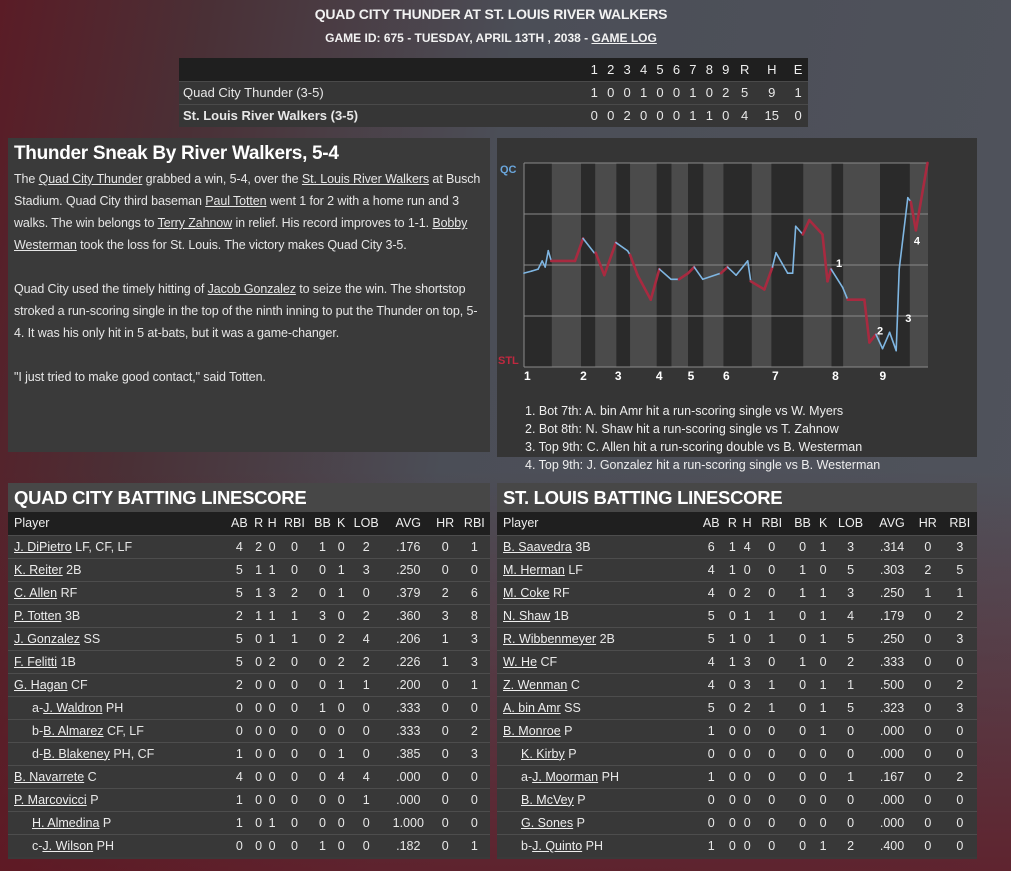  I want to click on player-link: H. Almedina, so click(66, 822).